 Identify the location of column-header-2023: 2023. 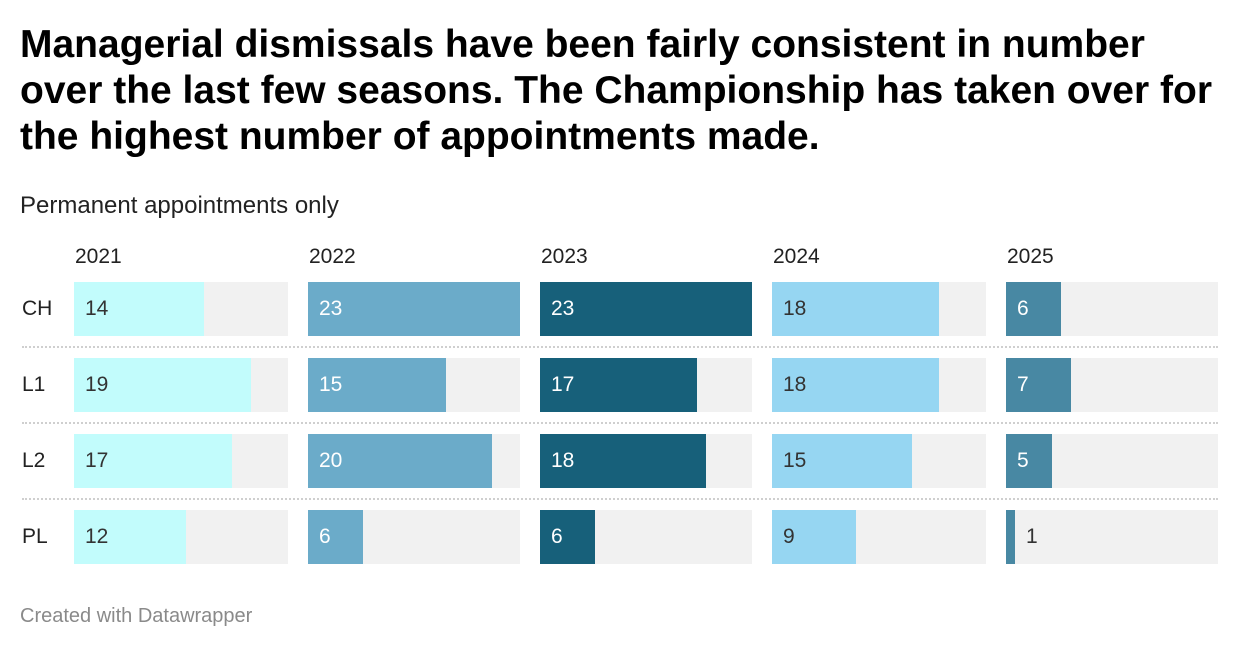
(564, 256).